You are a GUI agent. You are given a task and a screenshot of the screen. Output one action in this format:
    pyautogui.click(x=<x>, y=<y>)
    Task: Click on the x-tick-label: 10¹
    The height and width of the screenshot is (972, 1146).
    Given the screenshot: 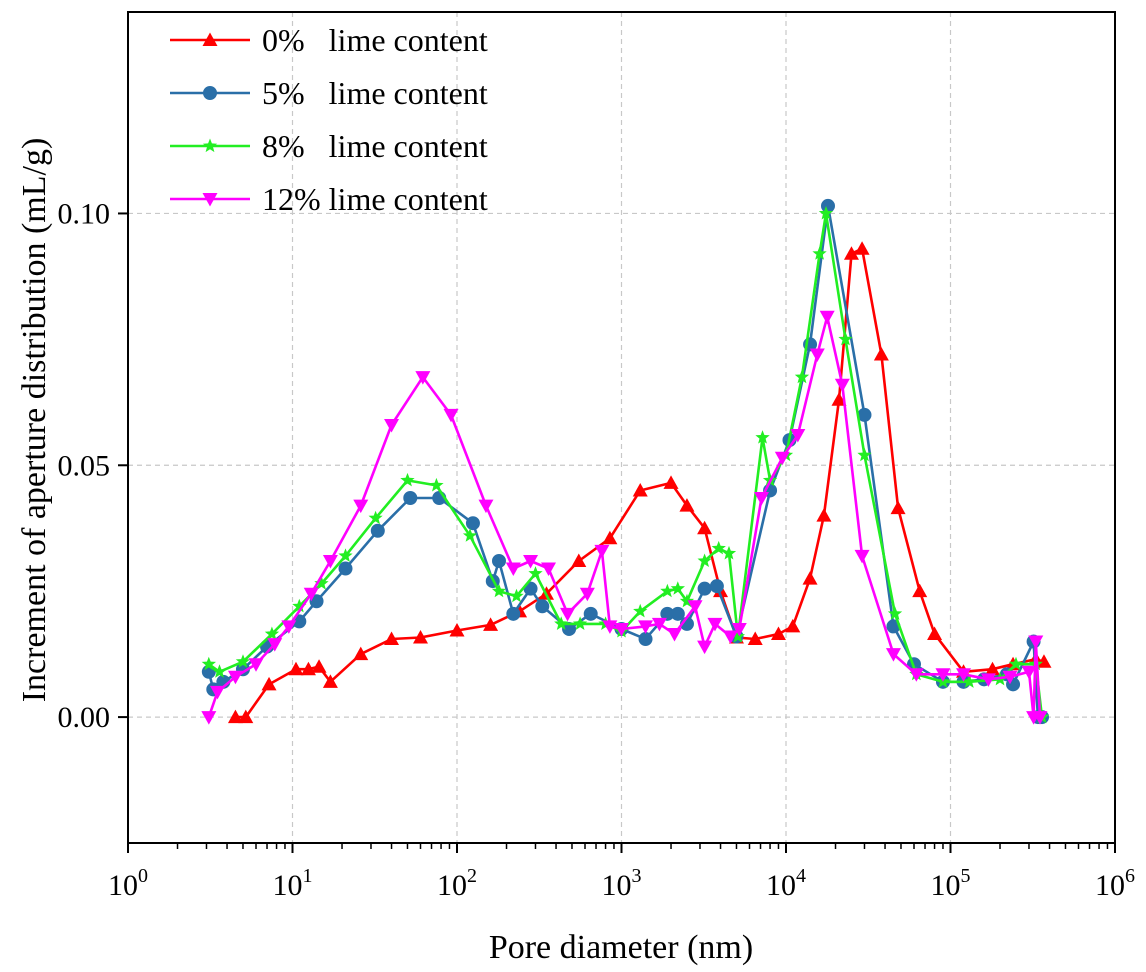 What is the action you would take?
    pyautogui.click(x=293, y=883)
    